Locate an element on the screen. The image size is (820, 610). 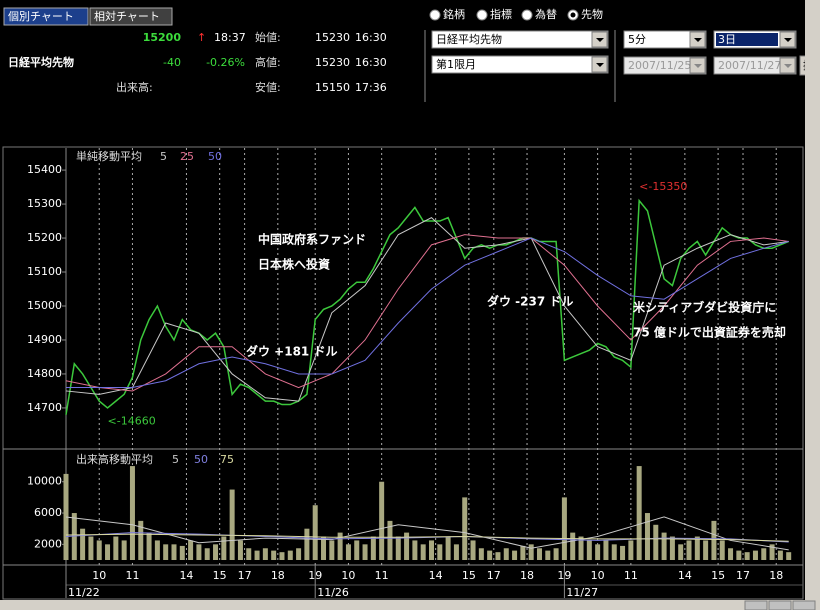
panel-title: 単純移動平均 is located at coordinates (109, 156).